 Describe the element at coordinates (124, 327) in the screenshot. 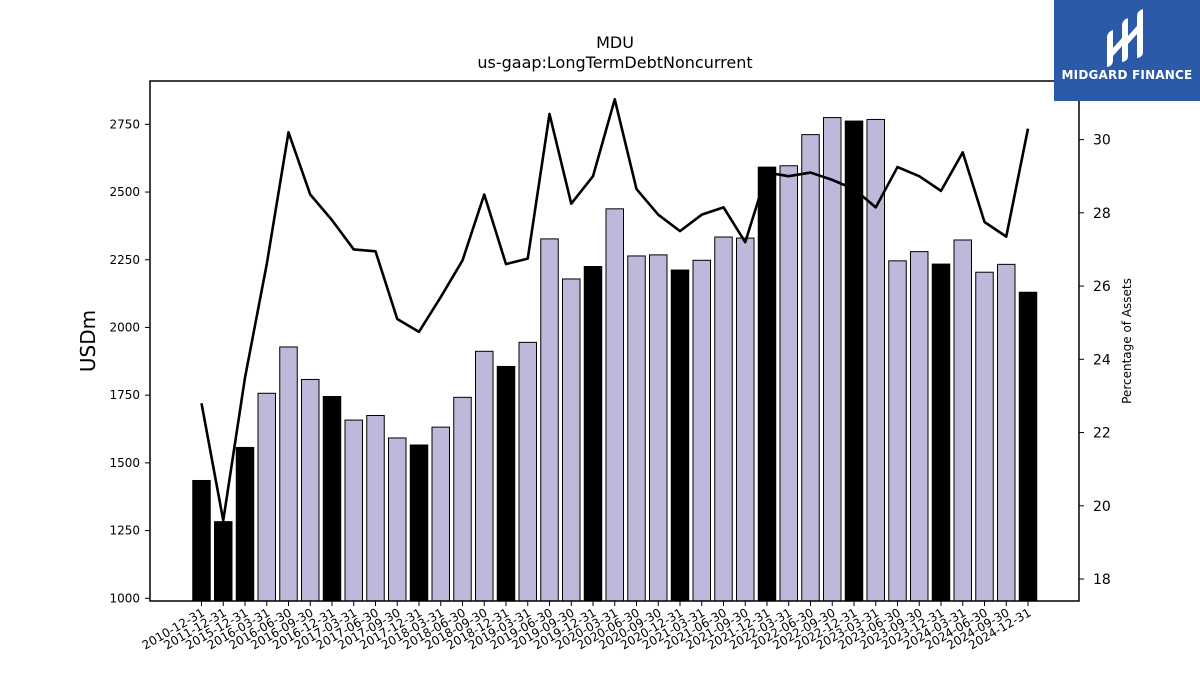

I see `y-tick-label: 2000` at that location.